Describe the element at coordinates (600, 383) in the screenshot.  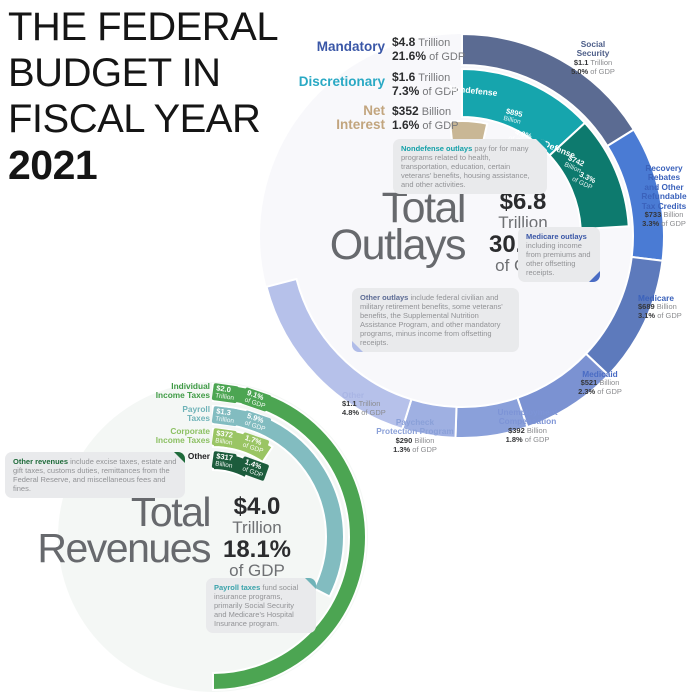
I see `callout-medicaid: Medicaid $521 Billion 2.3% of GDP` at that location.